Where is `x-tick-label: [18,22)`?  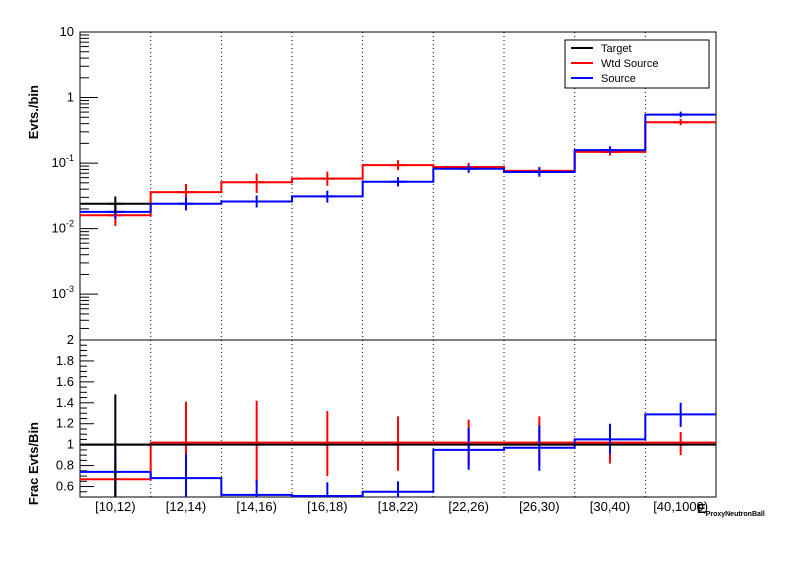
x-tick-label: [18,22) is located at coordinates (398, 506).